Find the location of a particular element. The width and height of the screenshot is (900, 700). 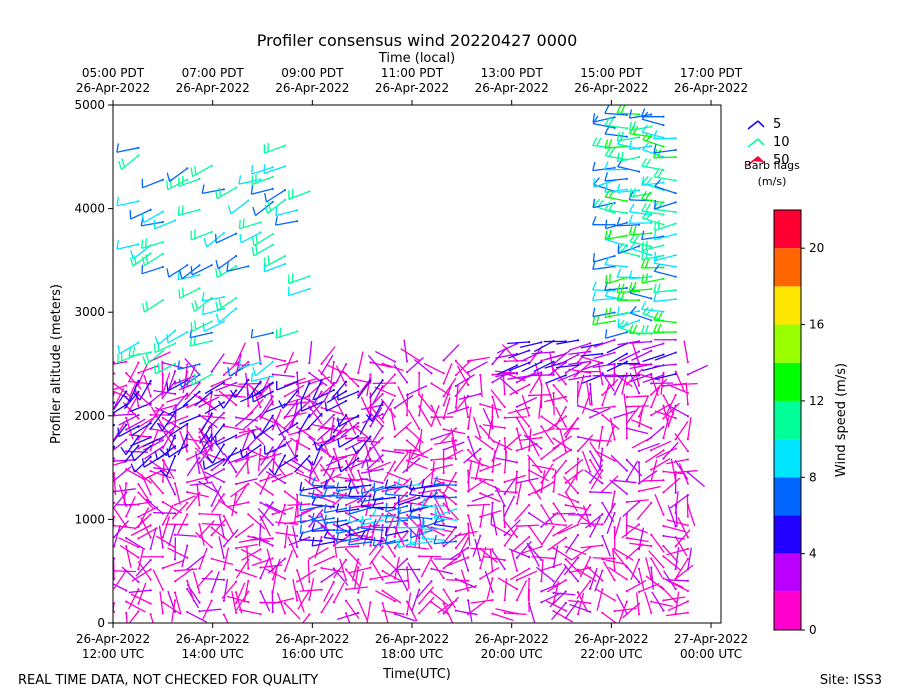

x-top-tick-time: 15:00 PDT is located at coordinates (611, 73).